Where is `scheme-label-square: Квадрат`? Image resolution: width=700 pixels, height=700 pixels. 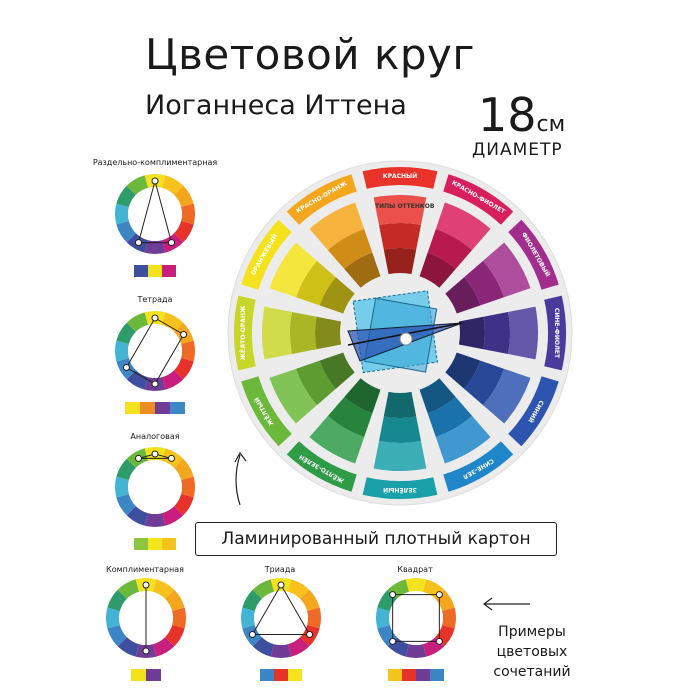
scheme-label-square: Квадрат is located at coordinates (415, 569).